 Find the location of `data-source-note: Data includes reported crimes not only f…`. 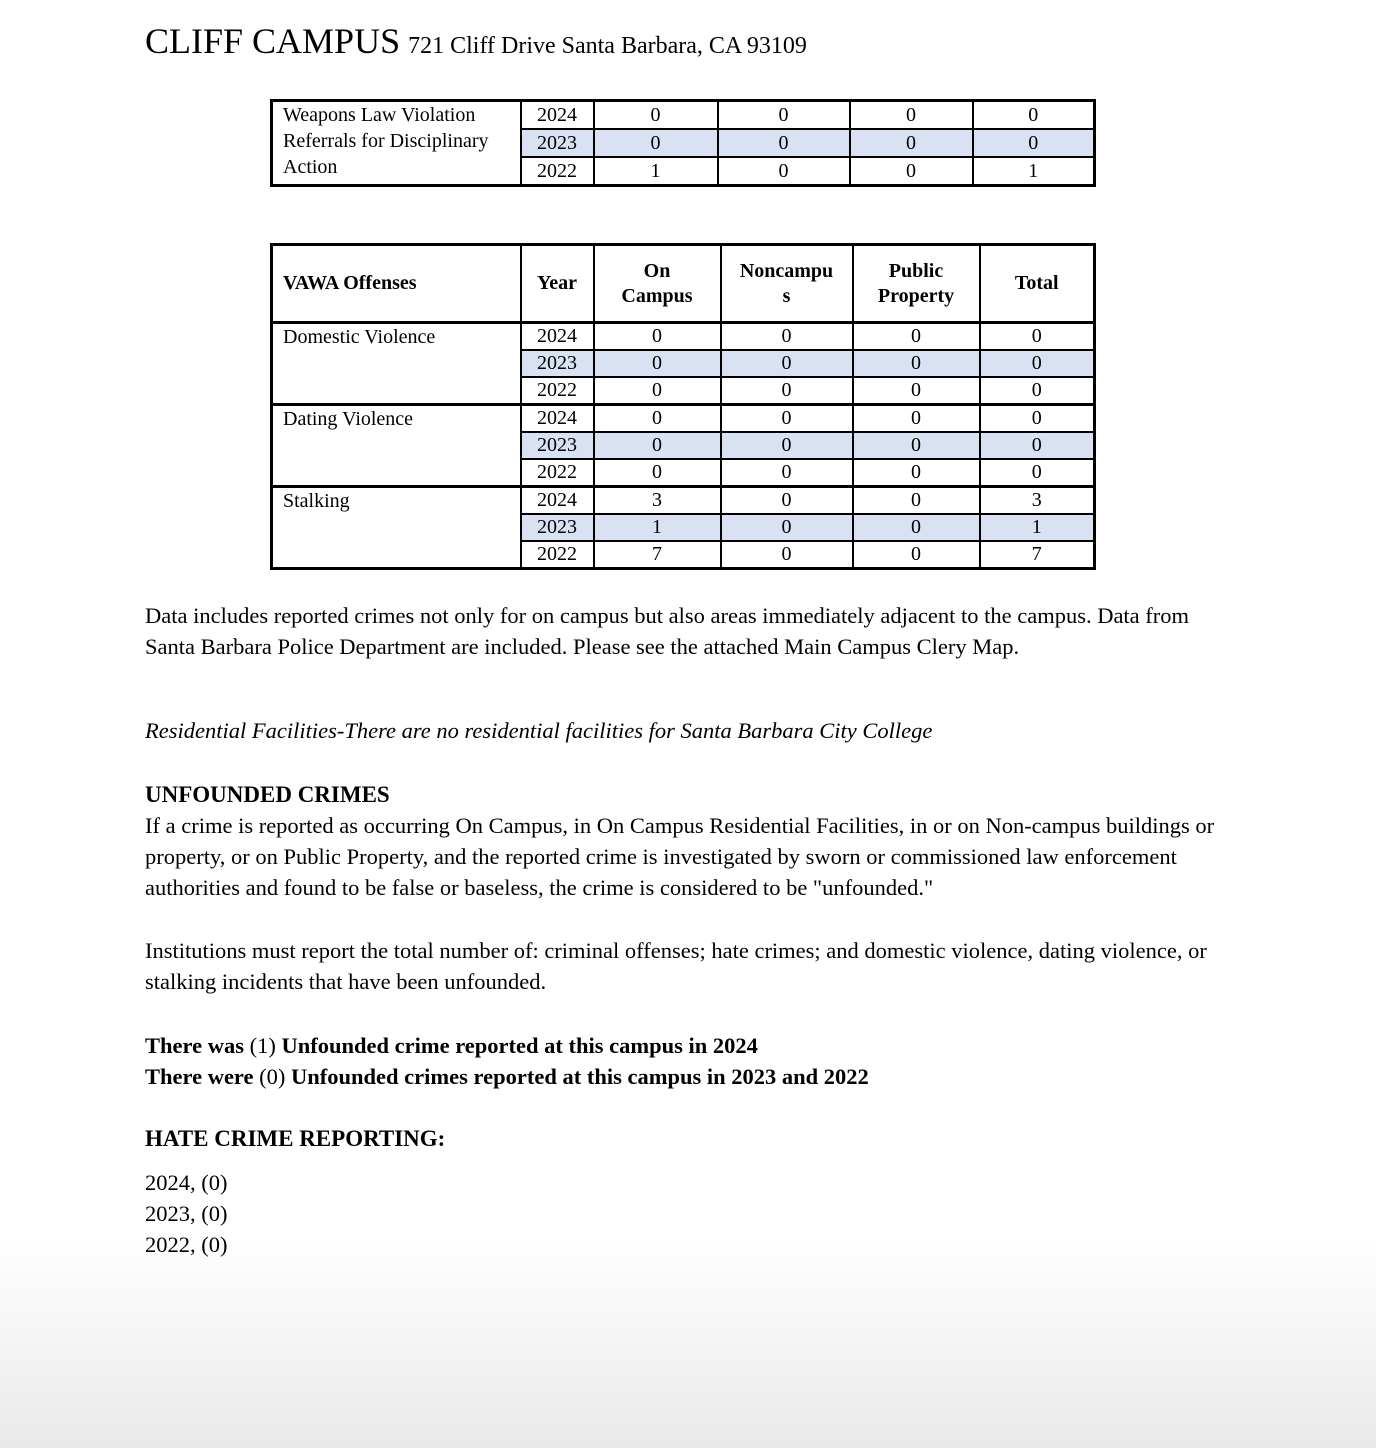

data-source-note: Data includes reported crimes not only f… is located at coordinates (667, 631).